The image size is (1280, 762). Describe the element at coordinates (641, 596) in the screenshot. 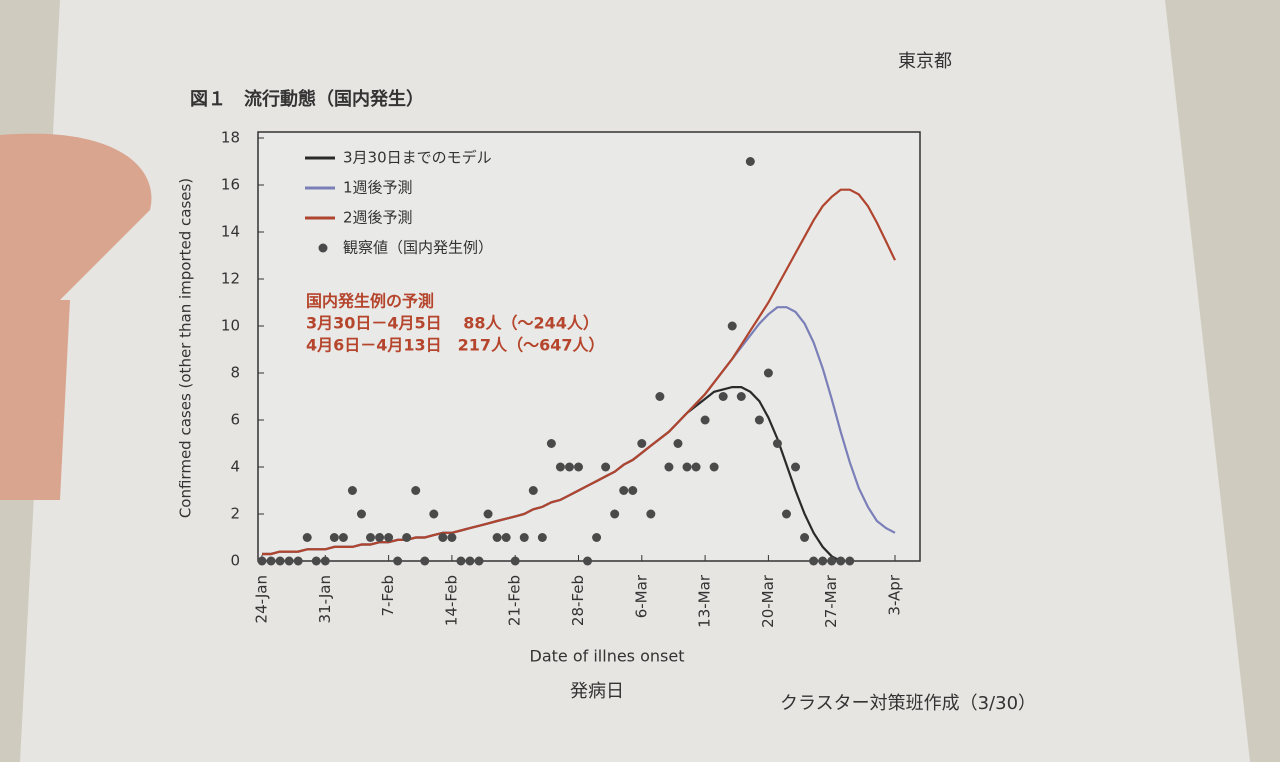

I see `x-tick-label: 6-Mar` at that location.